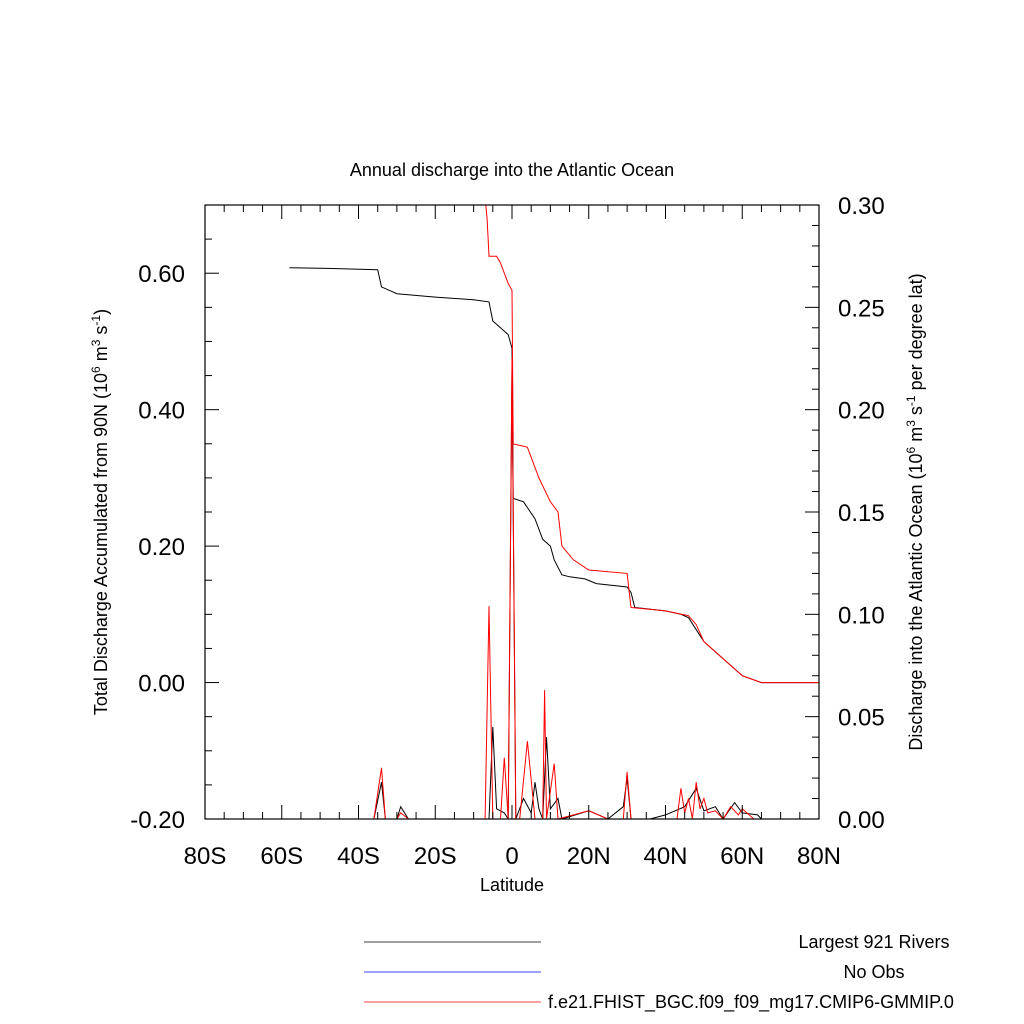 This screenshot has height=1024, width=1024. Describe the element at coordinates (861, 718) in the screenshot. I see `y-right-tick-label: 0.05` at that location.